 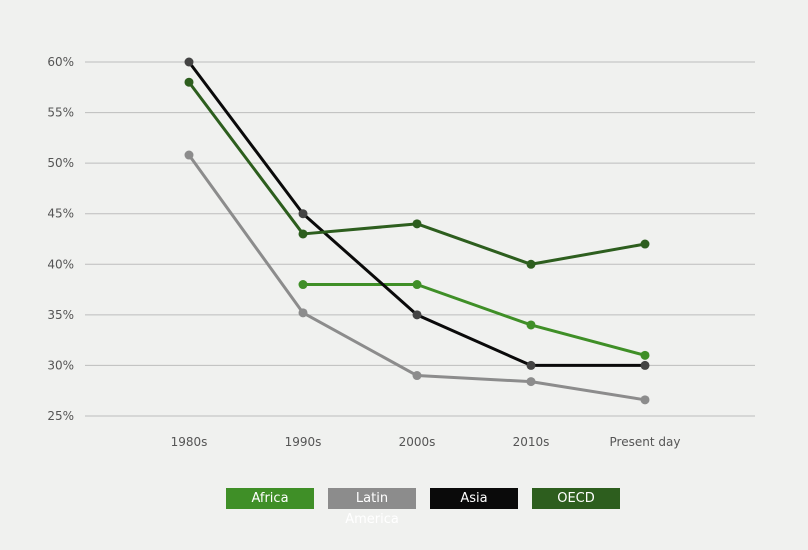 What do you see at coordinates (189, 442) in the screenshot?
I see `x-tick-label: 1980s` at bounding box center [189, 442].